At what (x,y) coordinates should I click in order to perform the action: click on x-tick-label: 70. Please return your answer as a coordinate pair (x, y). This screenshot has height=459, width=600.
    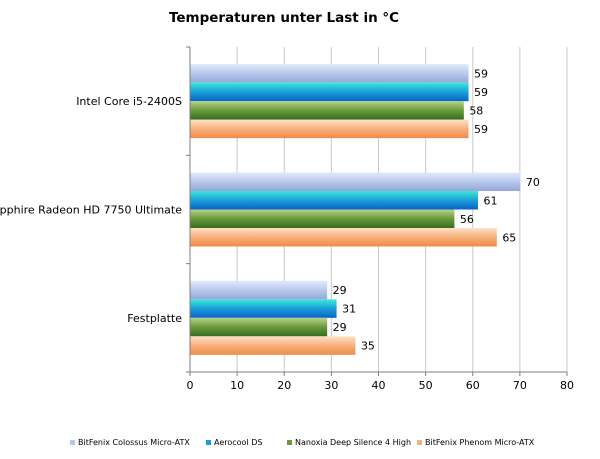
    Looking at the image, I should click on (520, 385).